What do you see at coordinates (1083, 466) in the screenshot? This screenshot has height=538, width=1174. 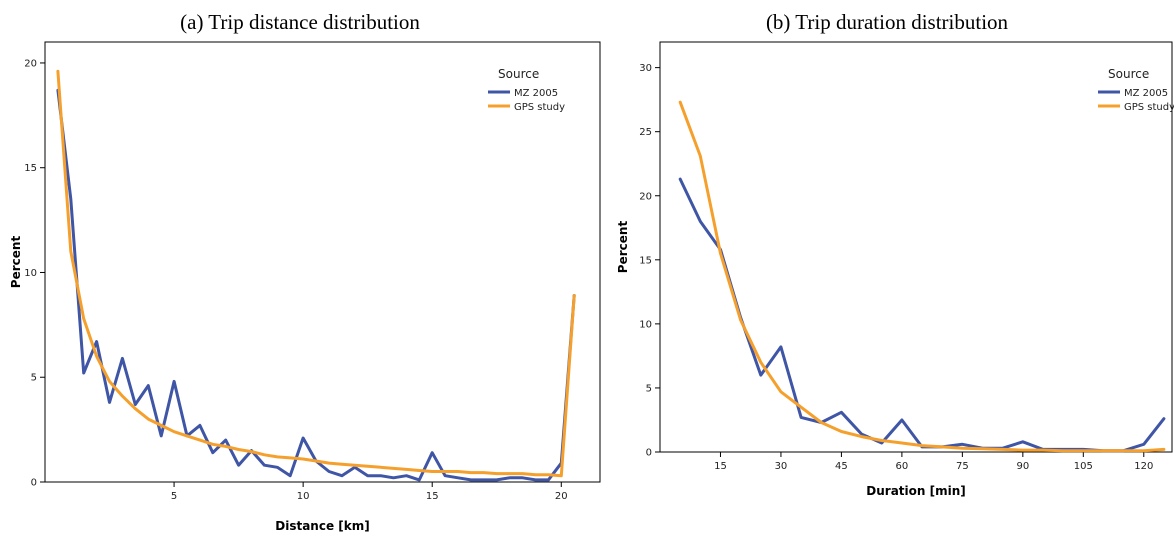 I see `x-tick-label: 105` at bounding box center [1083, 466].